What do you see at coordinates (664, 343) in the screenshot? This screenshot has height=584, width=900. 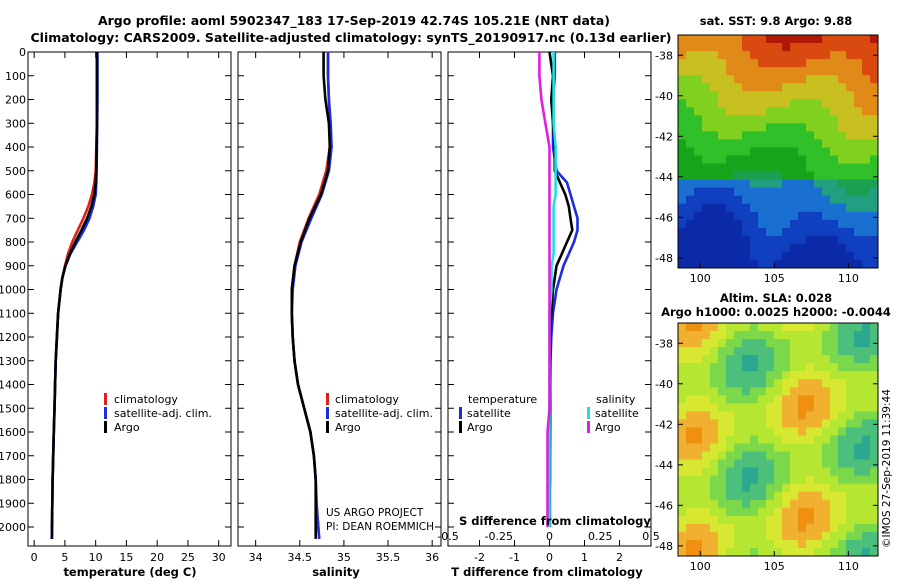 I see `lat-tick-label: -38` at bounding box center [664, 343].